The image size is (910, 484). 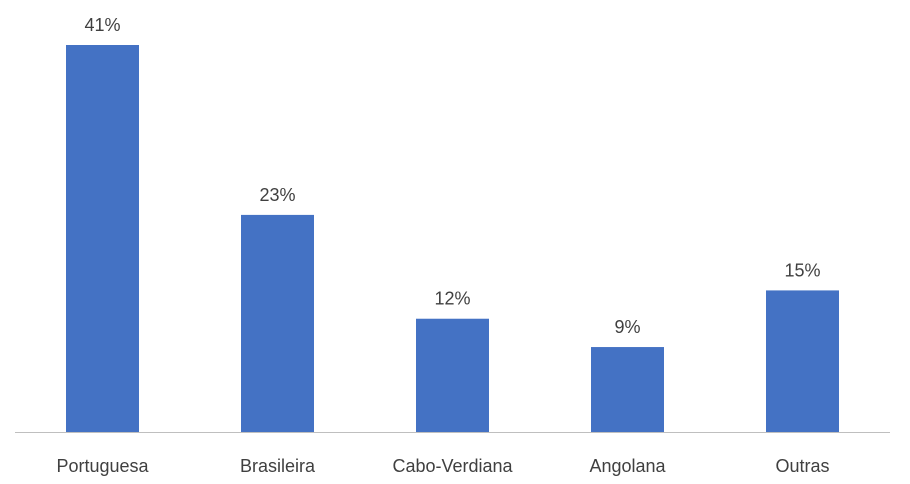 What do you see at coordinates (277, 195) in the screenshot?
I see `value-label: 23%` at bounding box center [277, 195].